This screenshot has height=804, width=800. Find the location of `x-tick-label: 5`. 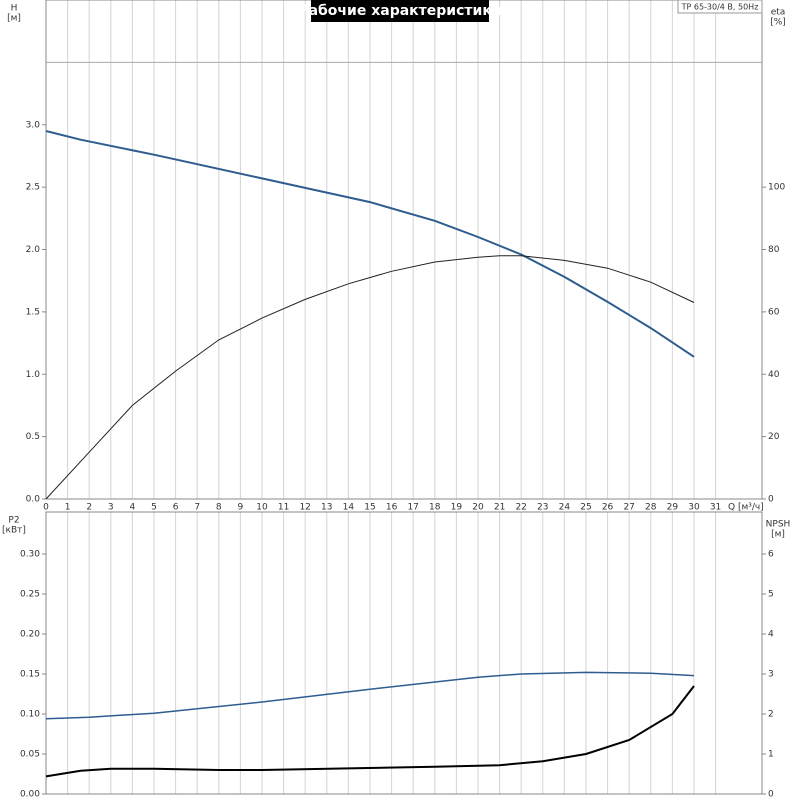

x-tick-label: 5 is located at coordinates (154, 508).